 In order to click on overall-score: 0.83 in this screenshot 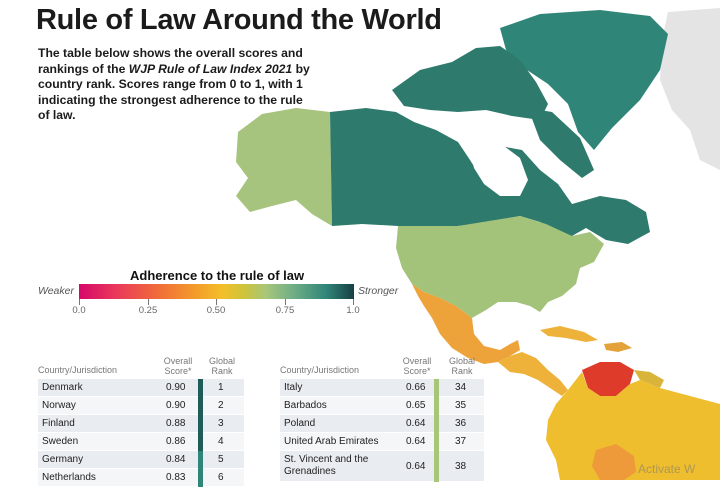, I will do `click(176, 477)`.